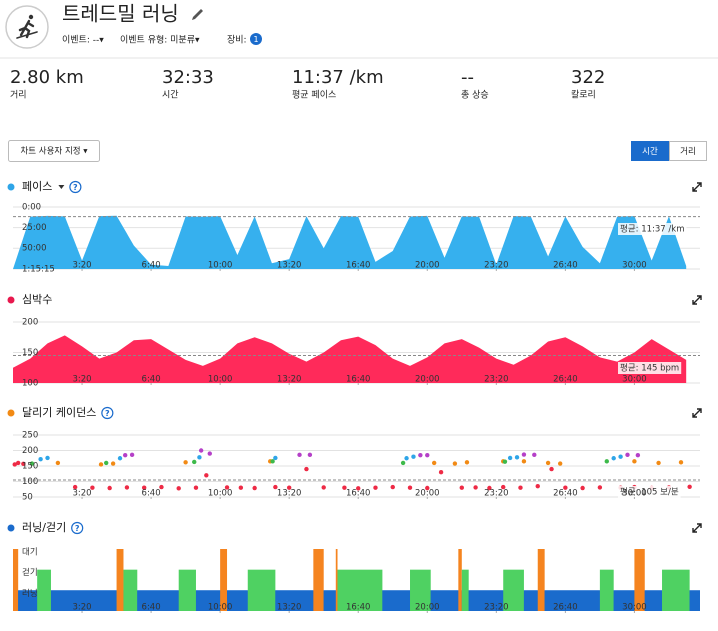  Describe the element at coordinates (47, 77) in the screenshot. I see `stat-value: 2.80 km` at that location.